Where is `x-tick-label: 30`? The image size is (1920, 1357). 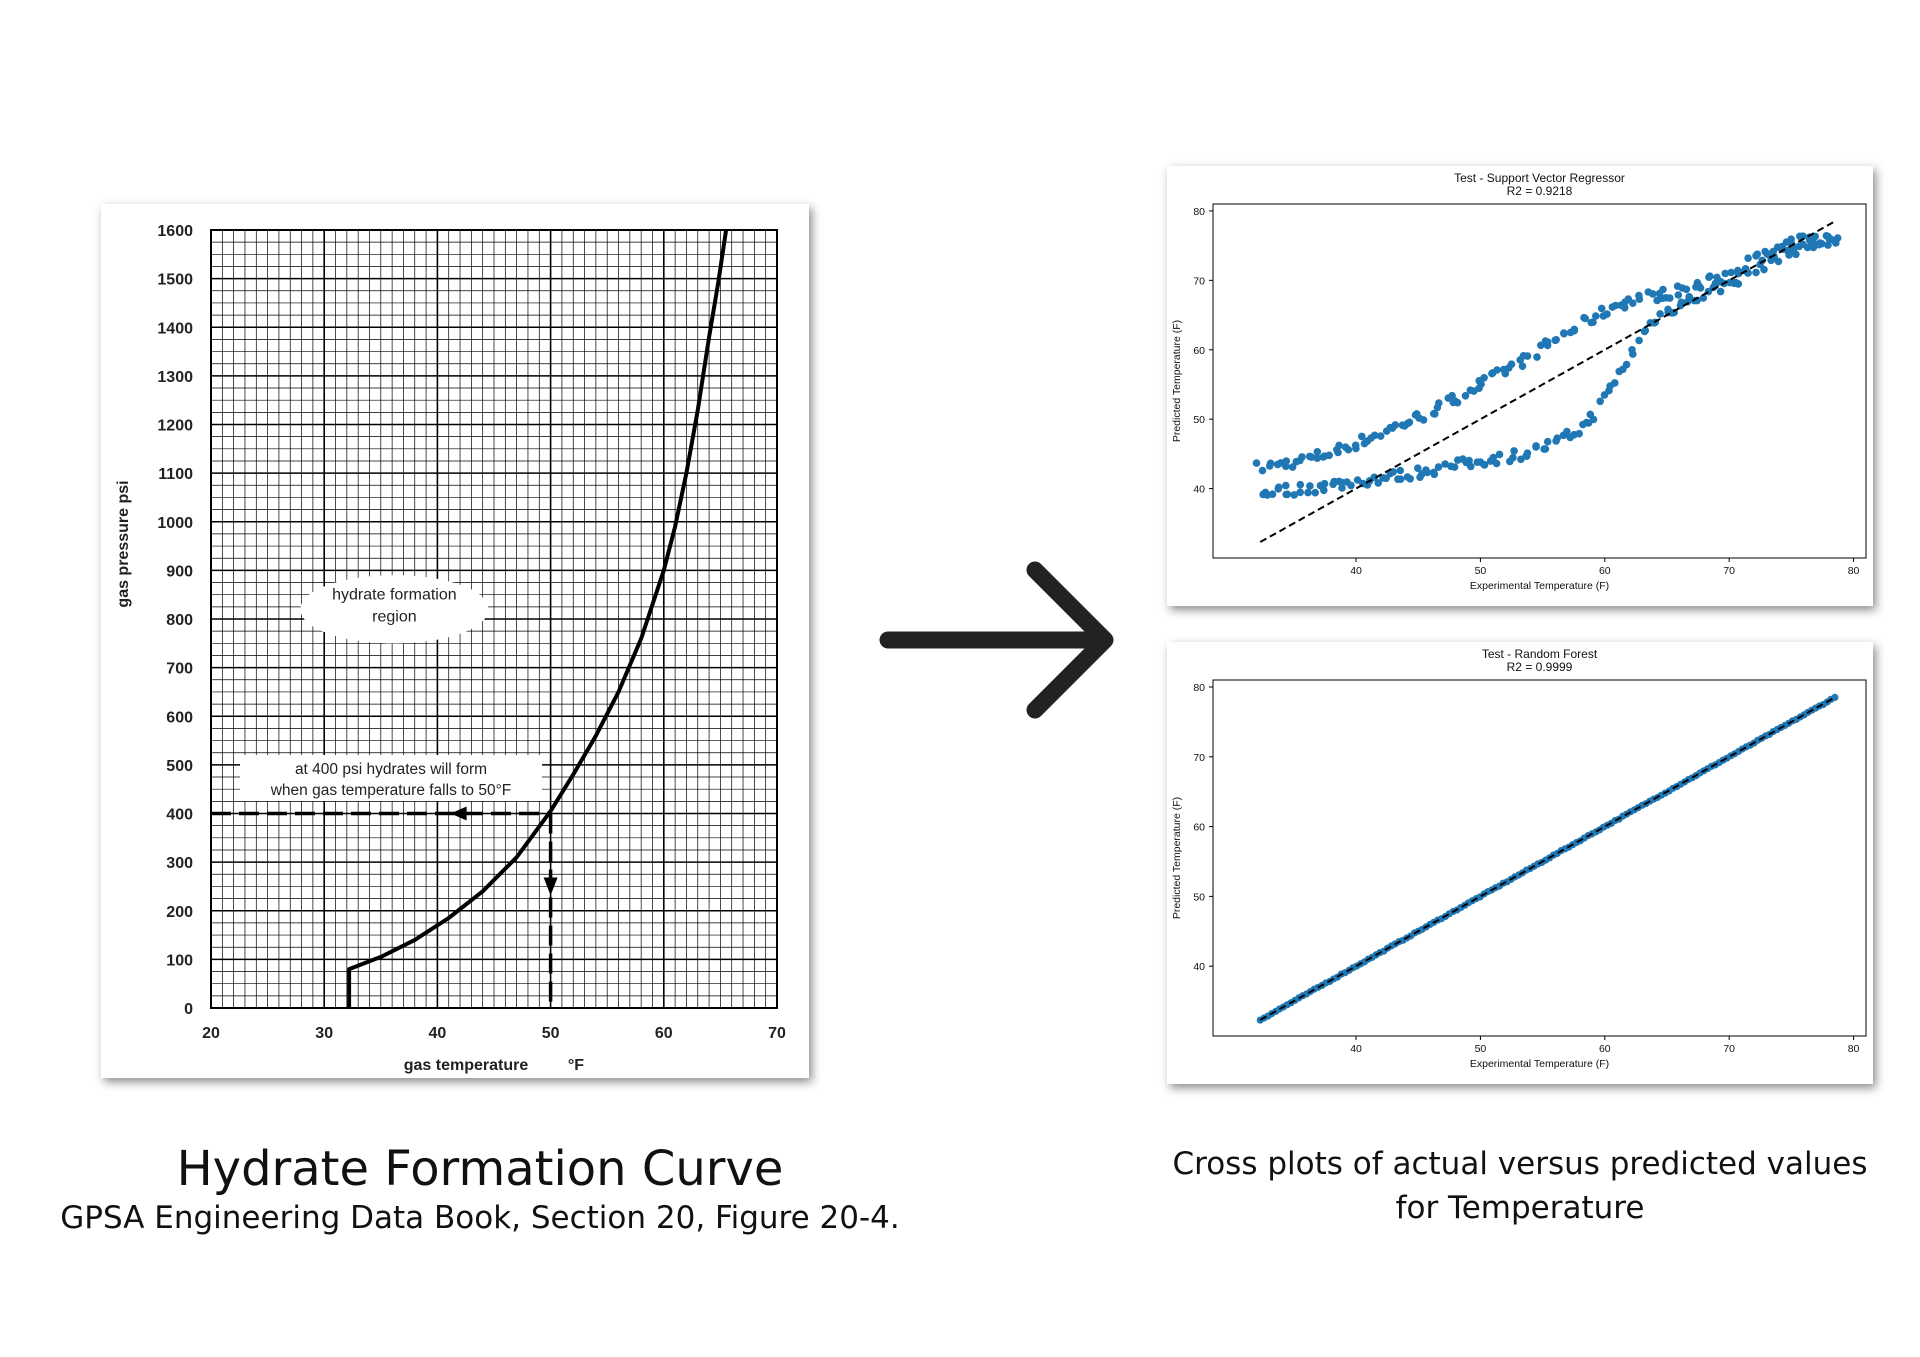
x-tick-label: 30 is located at coordinates (324, 1033).